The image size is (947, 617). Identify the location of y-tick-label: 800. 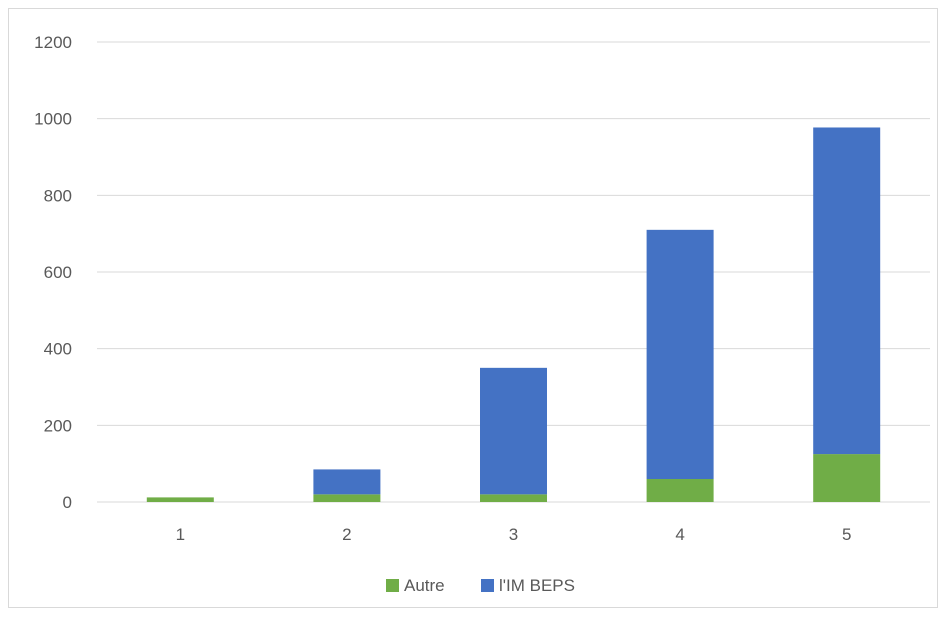
(58, 195).